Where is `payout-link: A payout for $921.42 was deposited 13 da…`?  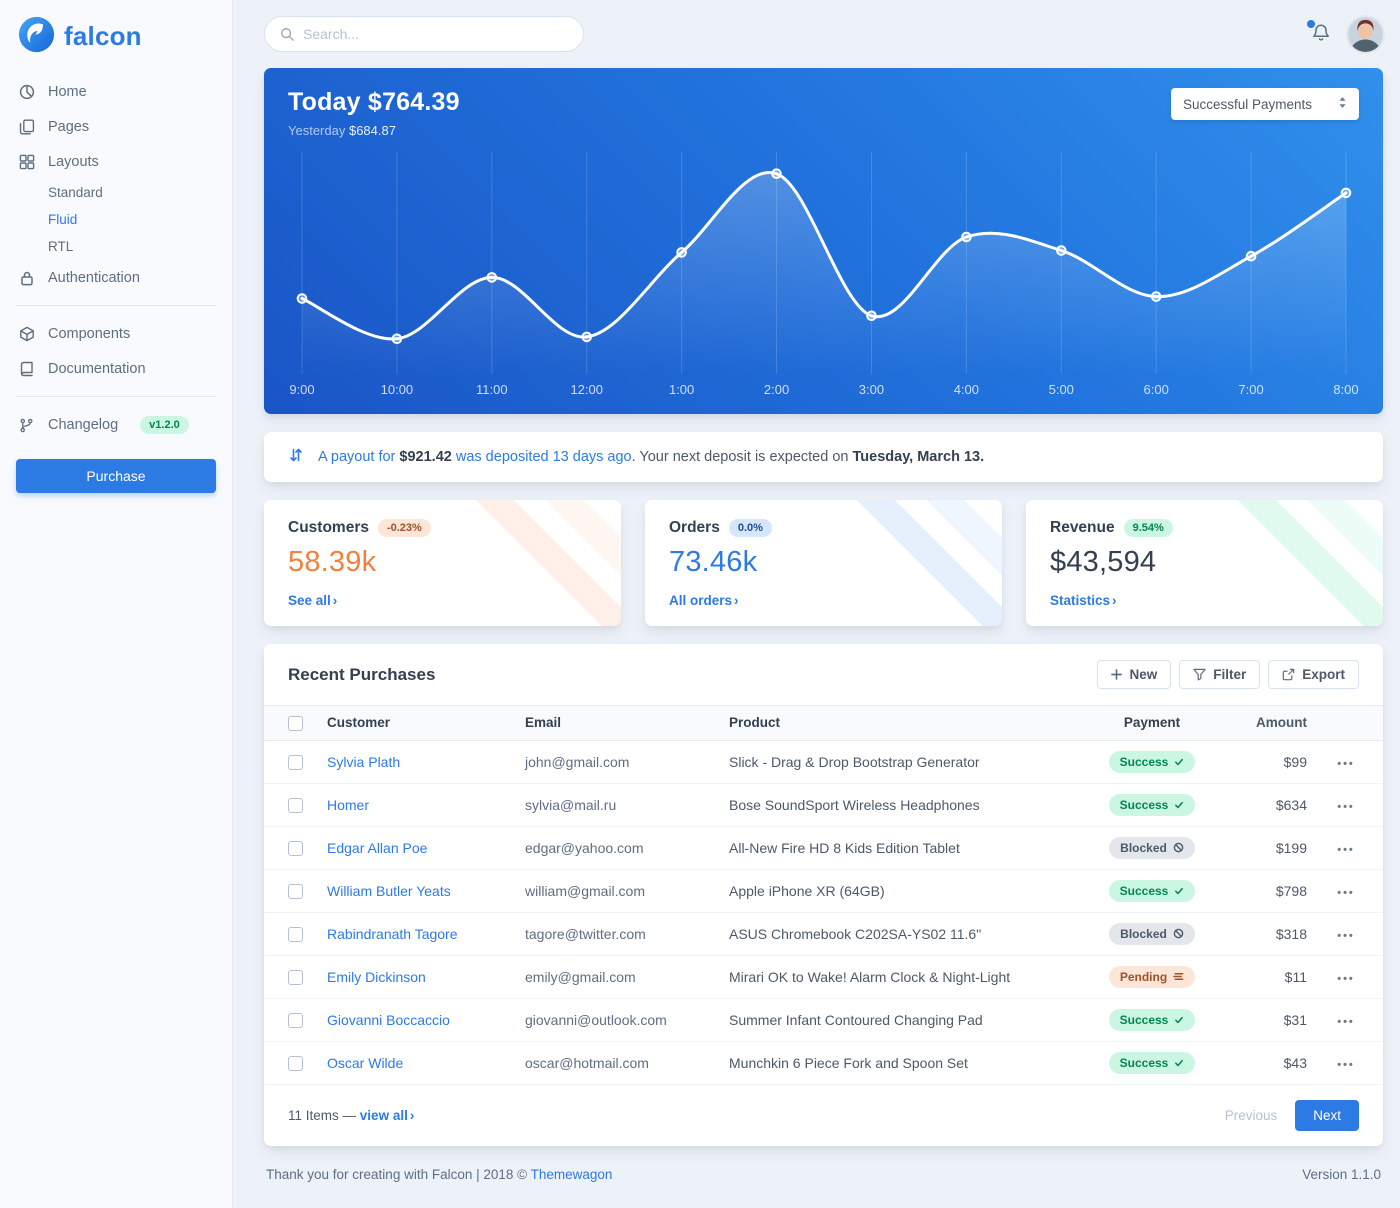 payout-link: A payout for $921.42 was deposited 13 da… is located at coordinates (475, 457).